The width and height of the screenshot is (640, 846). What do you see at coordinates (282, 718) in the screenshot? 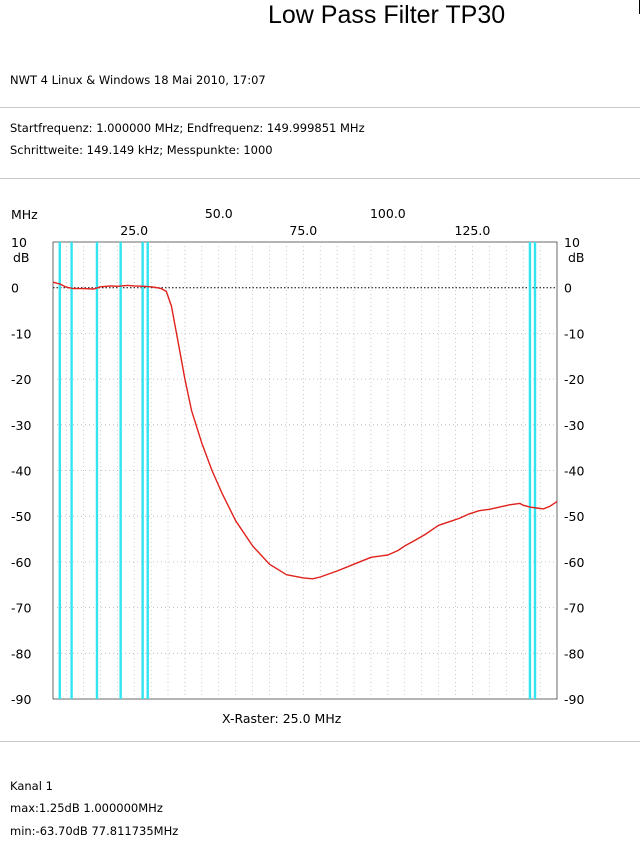
I see `x-raster-label: X-Raster: 25.0 MHz` at bounding box center [282, 718].